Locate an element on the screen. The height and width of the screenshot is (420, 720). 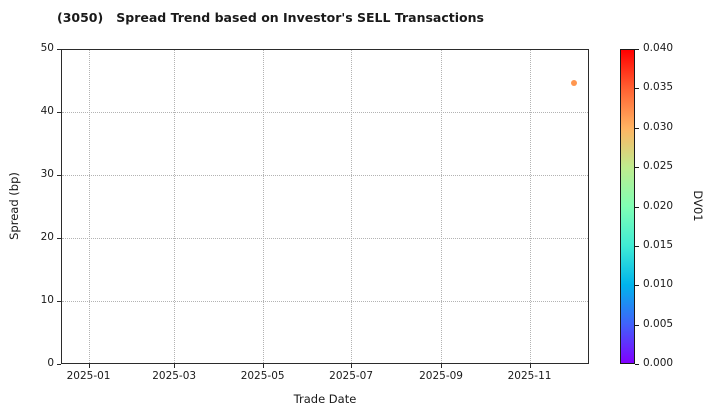
colorbar-tick-label: 0.040 is located at coordinates (658, 48).